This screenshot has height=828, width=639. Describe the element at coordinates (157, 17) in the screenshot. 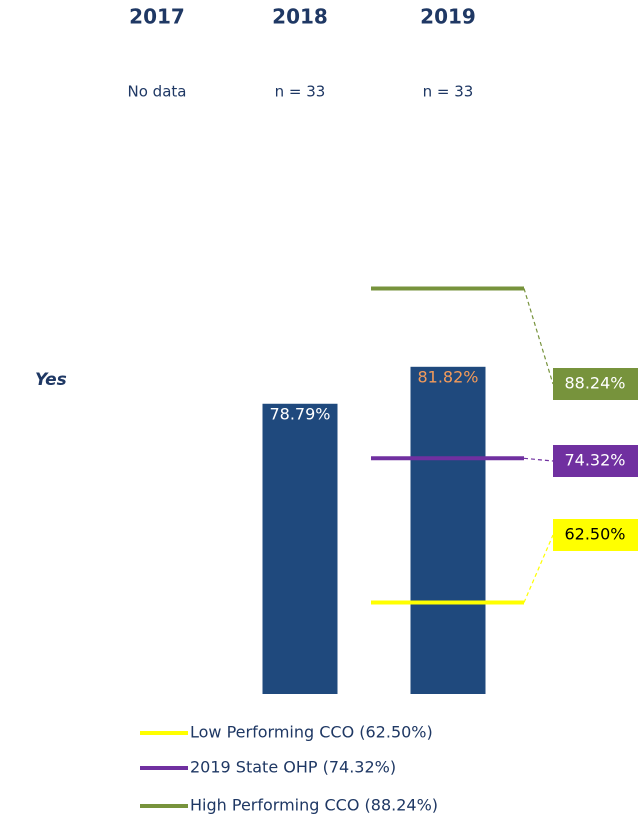

I see `column-header: 2017` at that location.